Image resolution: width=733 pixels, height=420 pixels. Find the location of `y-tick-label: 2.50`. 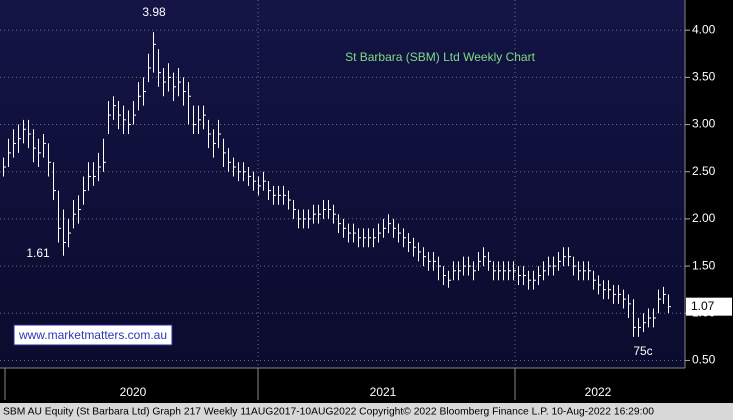

y-tick-label: 2.50 is located at coordinates (704, 171).